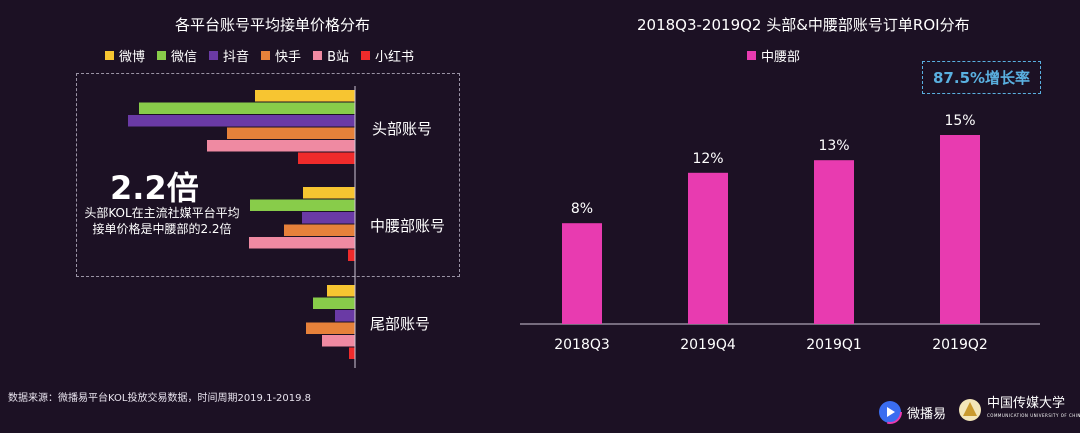  I want to click on bar-抖音-尾部账号, so click(345, 316).